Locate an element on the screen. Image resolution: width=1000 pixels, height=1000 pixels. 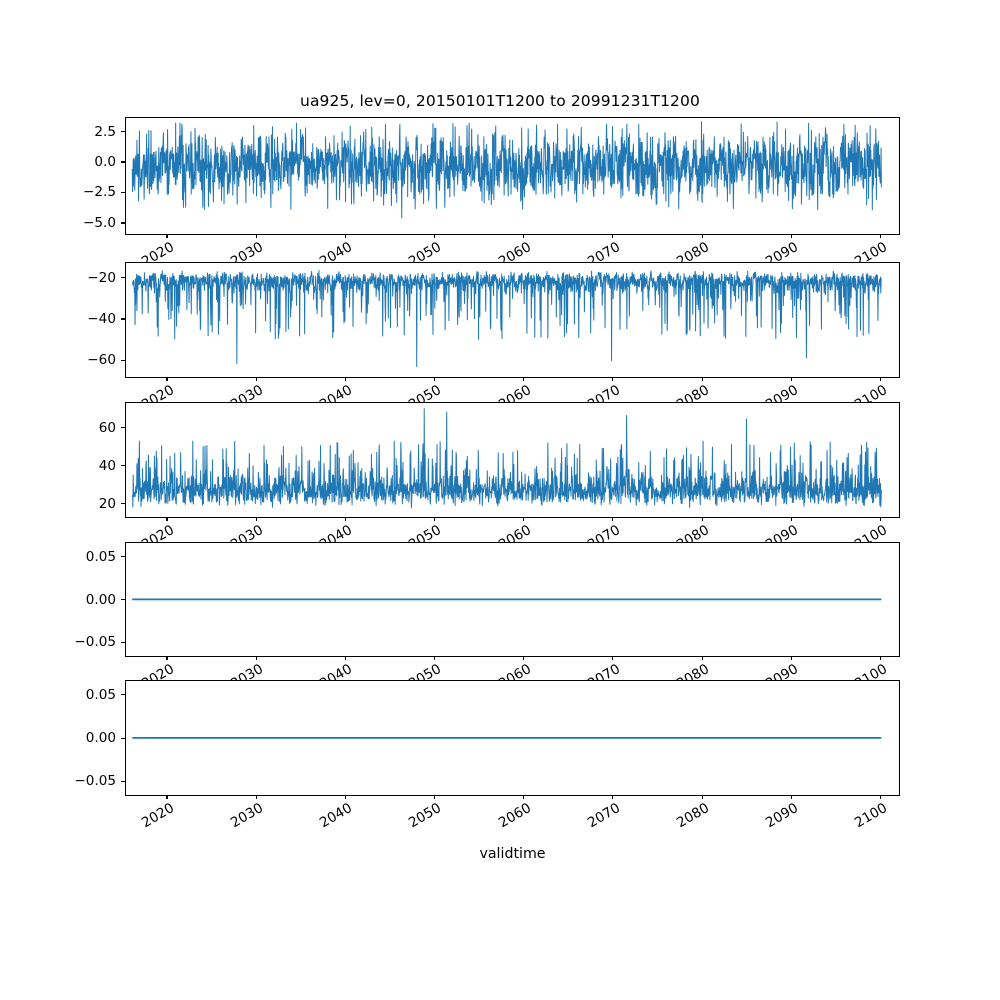
y-tick-label-fieldmax: 40 is located at coordinates (107, 465).